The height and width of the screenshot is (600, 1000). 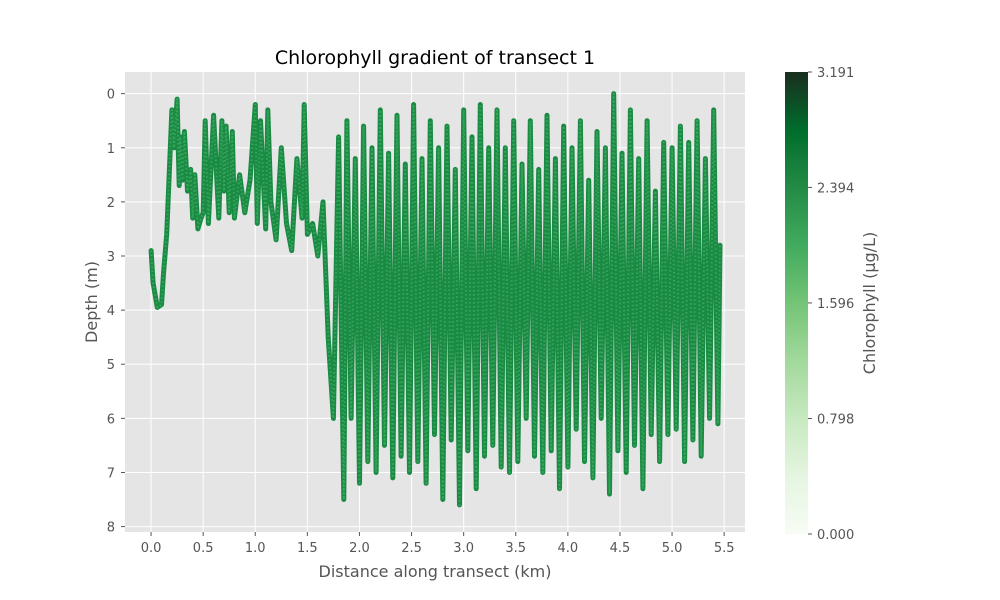 What do you see at coordinates (111, 365) in the screenshot?
I see `y-tick-label: 5` at bounding box center [111, 365].